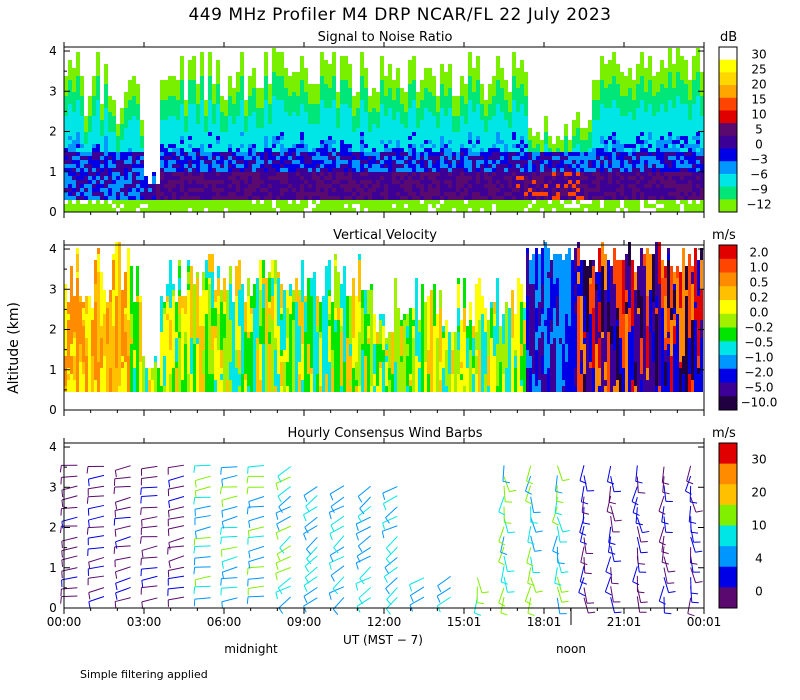  I want to click on colorbar-label: 20, so click(758, 85).